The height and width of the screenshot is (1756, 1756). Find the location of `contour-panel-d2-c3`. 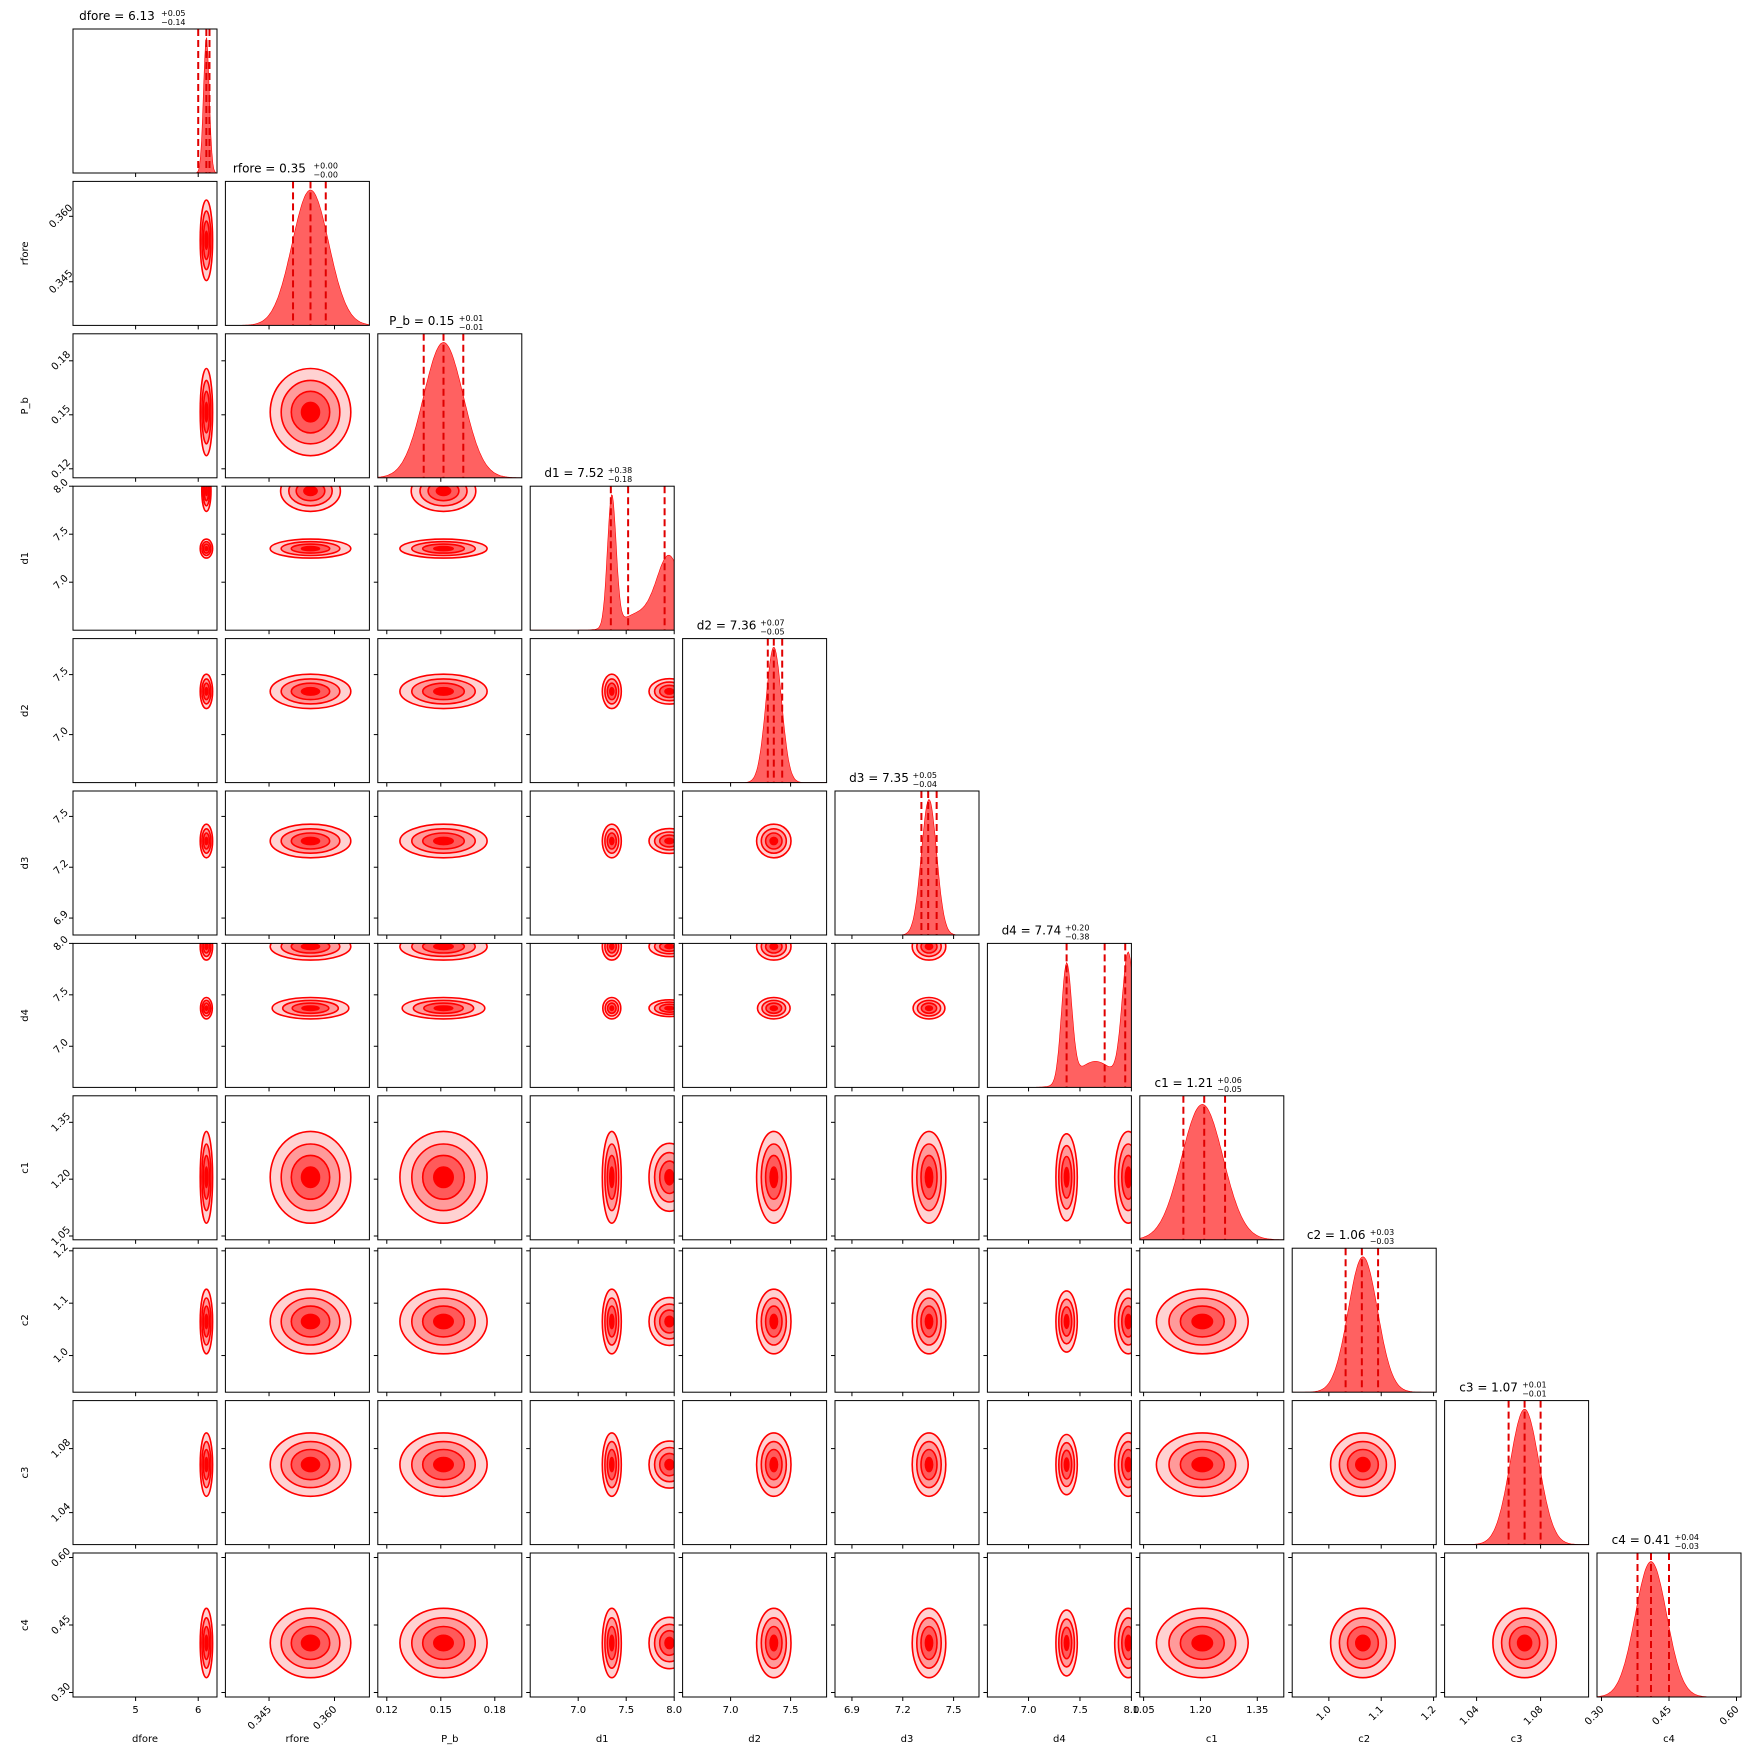

contour-panel-d2-c3 is located at coordinates (753, 1474).